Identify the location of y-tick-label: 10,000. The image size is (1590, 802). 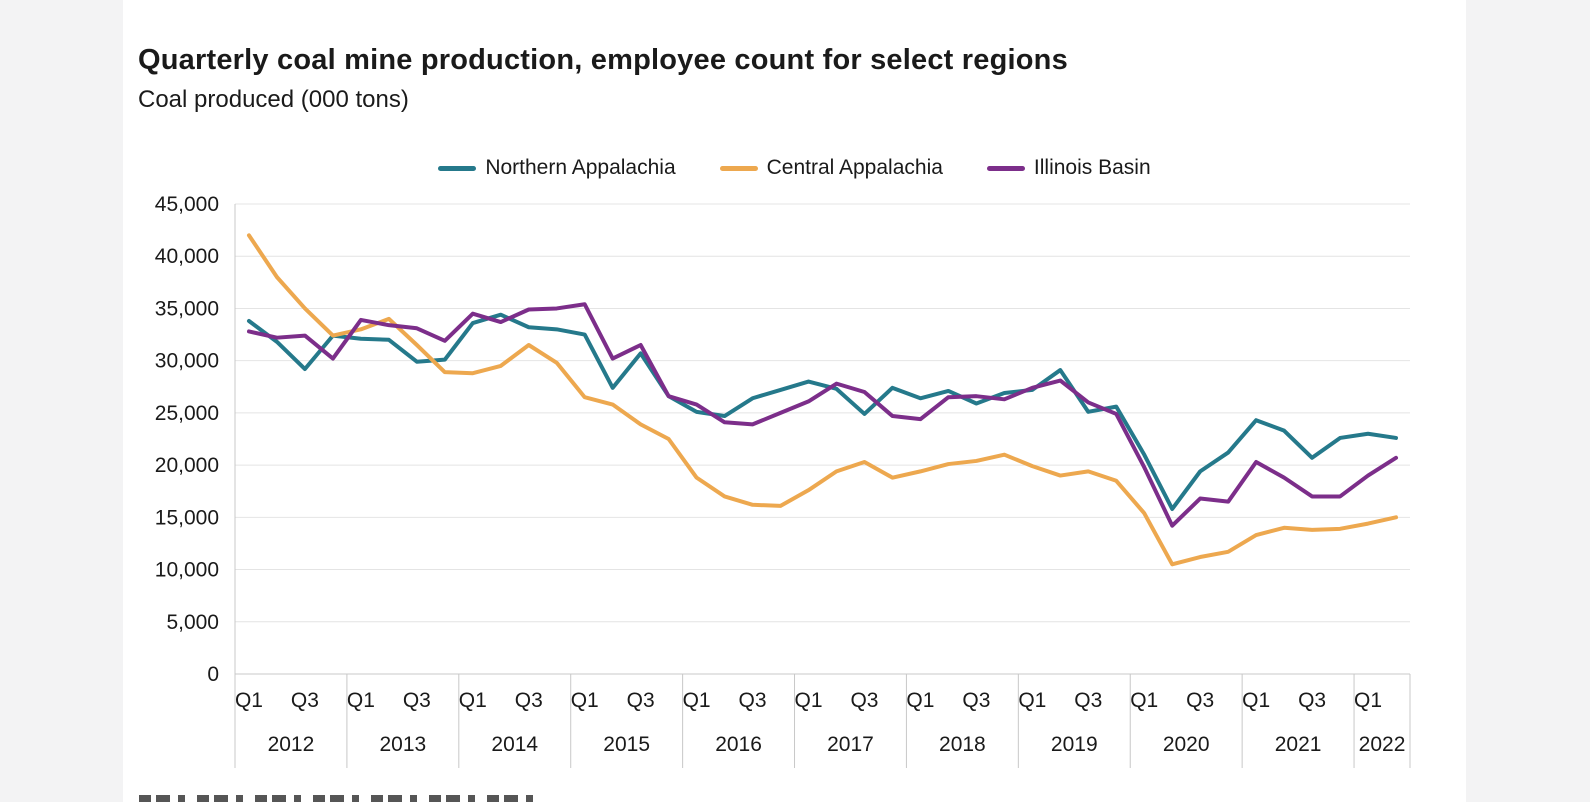
(187, 570).